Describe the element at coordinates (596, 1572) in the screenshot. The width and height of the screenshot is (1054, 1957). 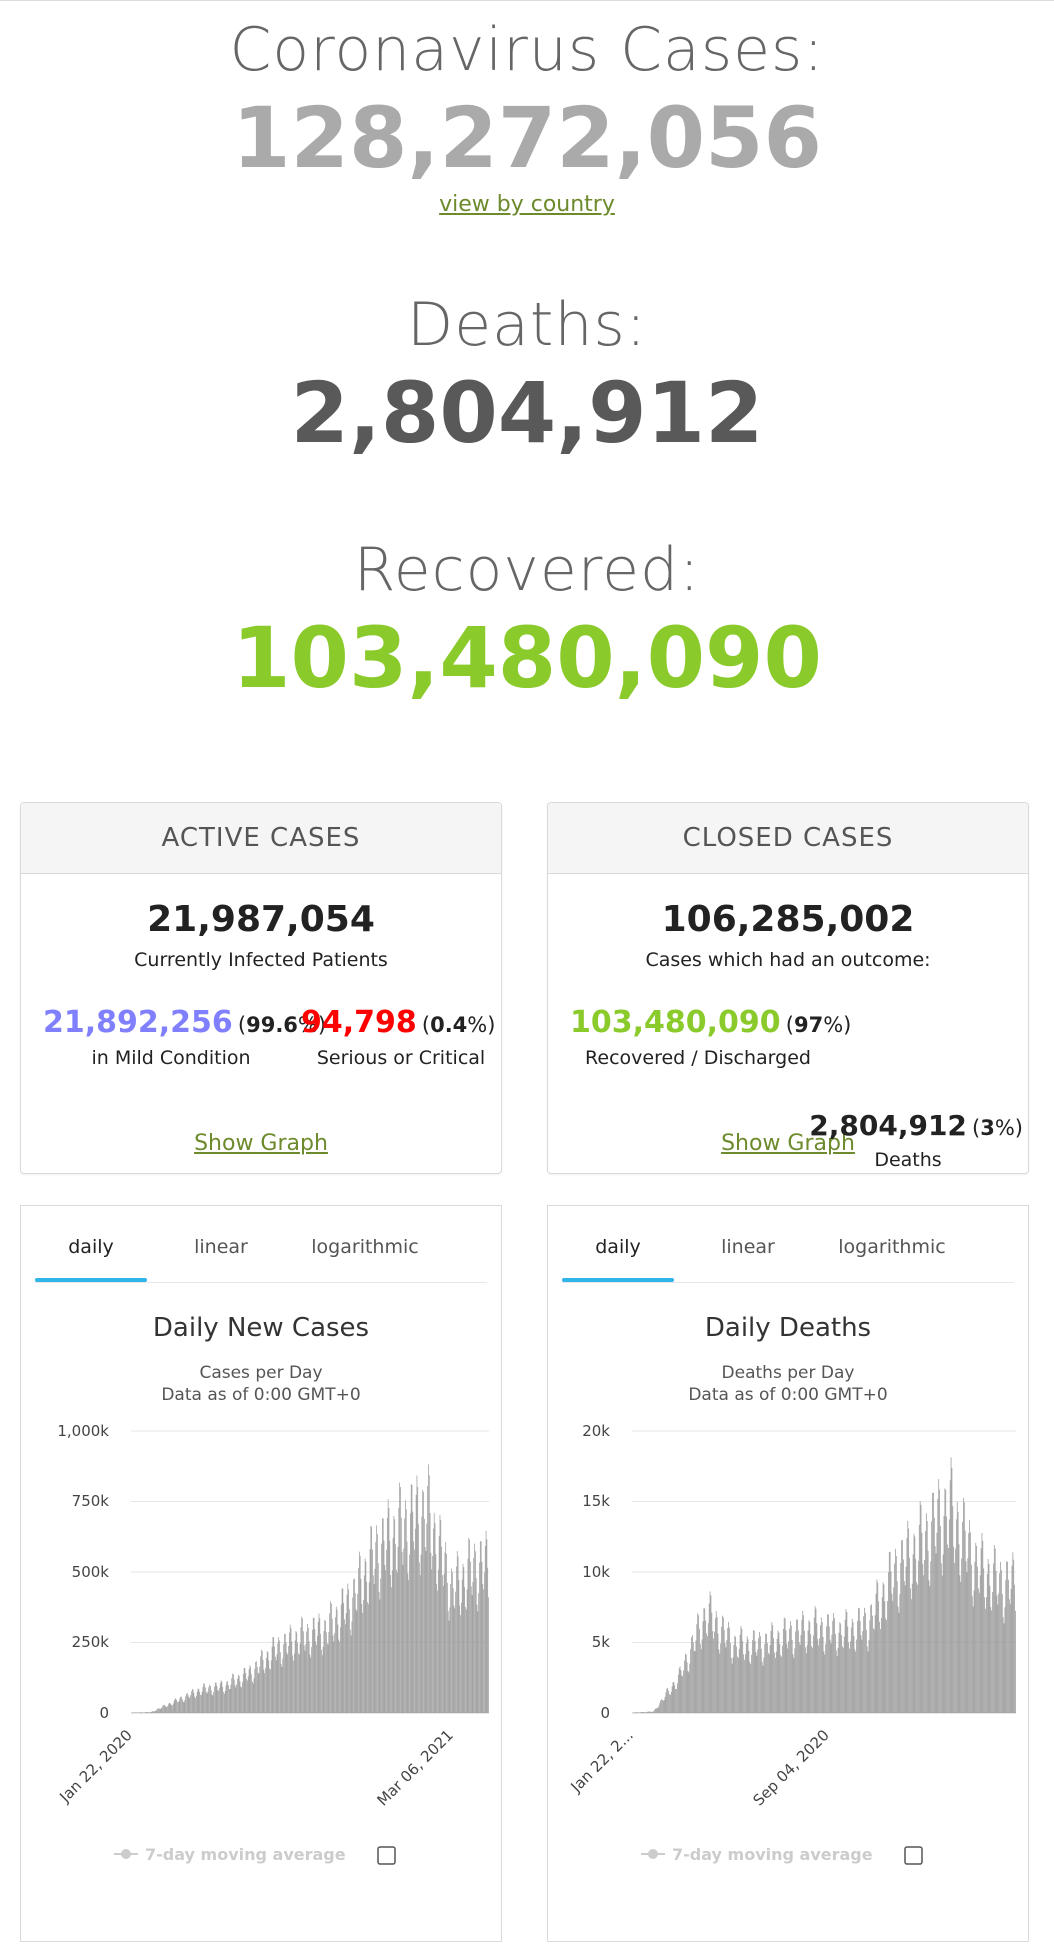
I see `y-tick-label: 10k` at that location.